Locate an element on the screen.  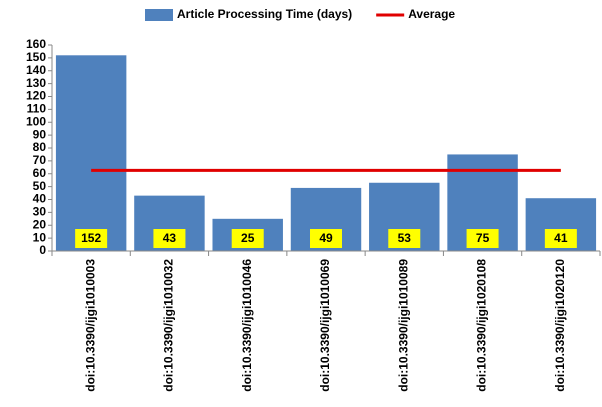
data-label: 43 is located at coordinates (170, 238).